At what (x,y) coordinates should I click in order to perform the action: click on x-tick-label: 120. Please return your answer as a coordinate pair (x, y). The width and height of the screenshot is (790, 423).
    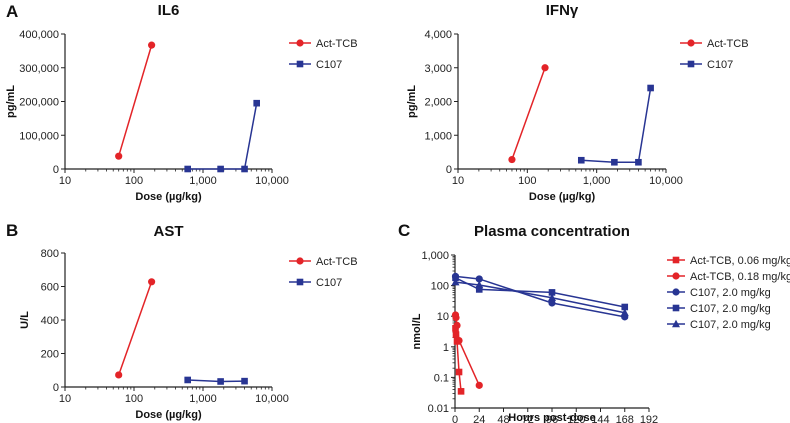
    Looking at the image, I should click on (576, 418).